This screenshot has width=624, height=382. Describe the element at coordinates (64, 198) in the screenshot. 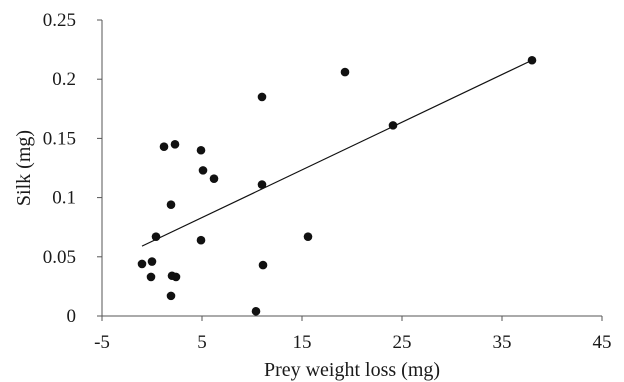

I see `y-tick-label: 0.1` at that location.